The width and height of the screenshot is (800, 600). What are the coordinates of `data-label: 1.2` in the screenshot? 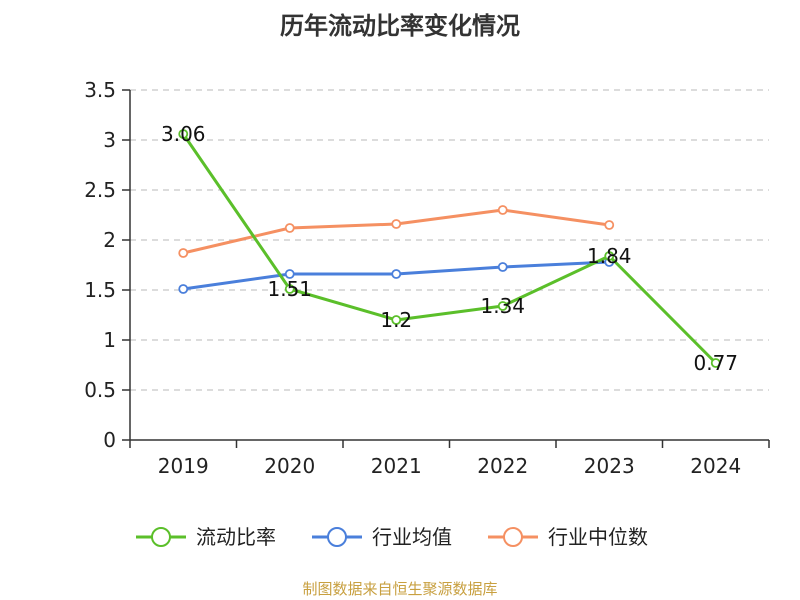 It's located at (396, 320).